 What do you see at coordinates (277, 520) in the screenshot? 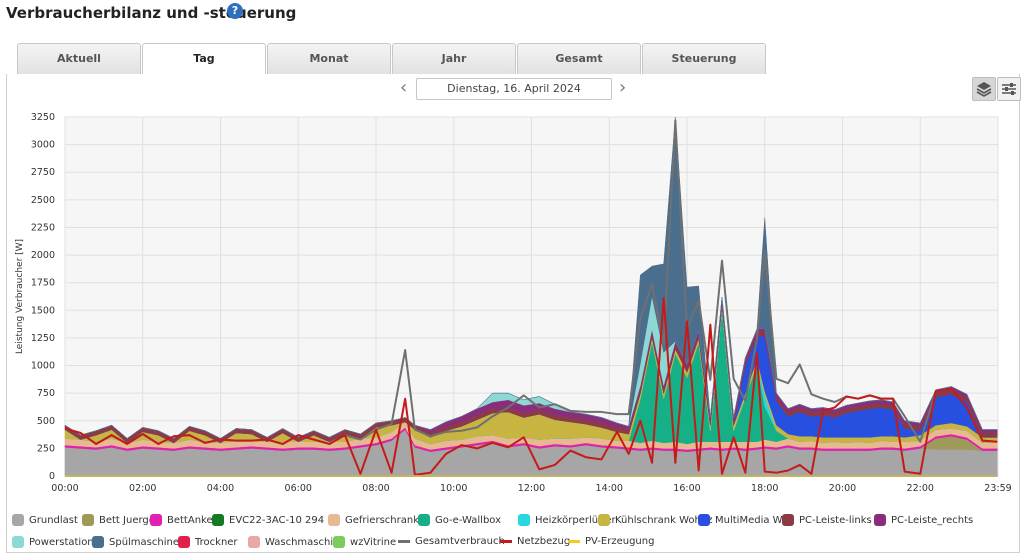
I see `legend-label: EVC22-3AC-10 294` at bounding box center [277, 520].